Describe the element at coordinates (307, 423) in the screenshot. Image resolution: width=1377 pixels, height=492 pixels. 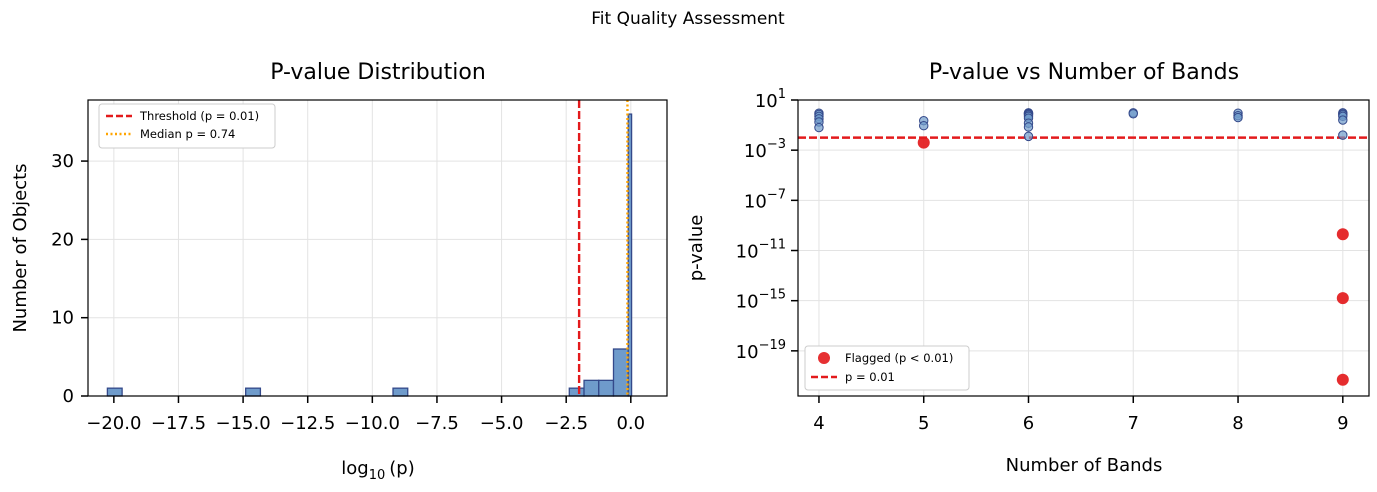
I see `histogram-x-tick-label: −12.5` at that location.